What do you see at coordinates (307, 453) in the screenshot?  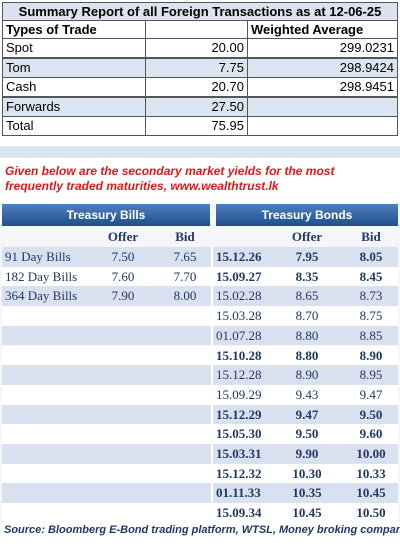 I see `bond-offer: 9.90` at bounding box center [307, 453].